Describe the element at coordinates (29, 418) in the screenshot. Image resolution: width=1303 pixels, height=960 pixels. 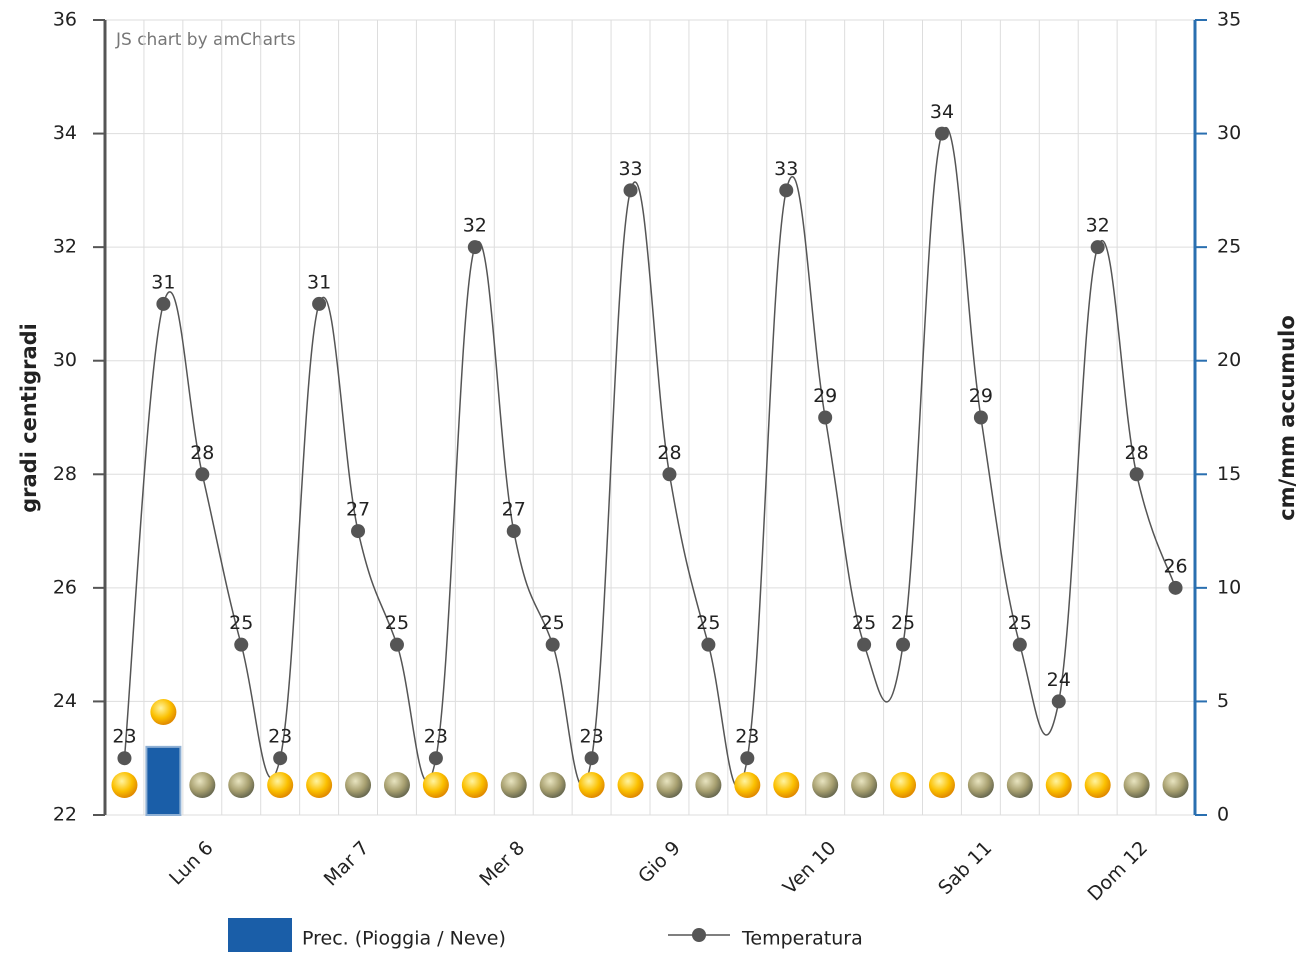
I see `y-axis-label: gradi centigradi` at that location.